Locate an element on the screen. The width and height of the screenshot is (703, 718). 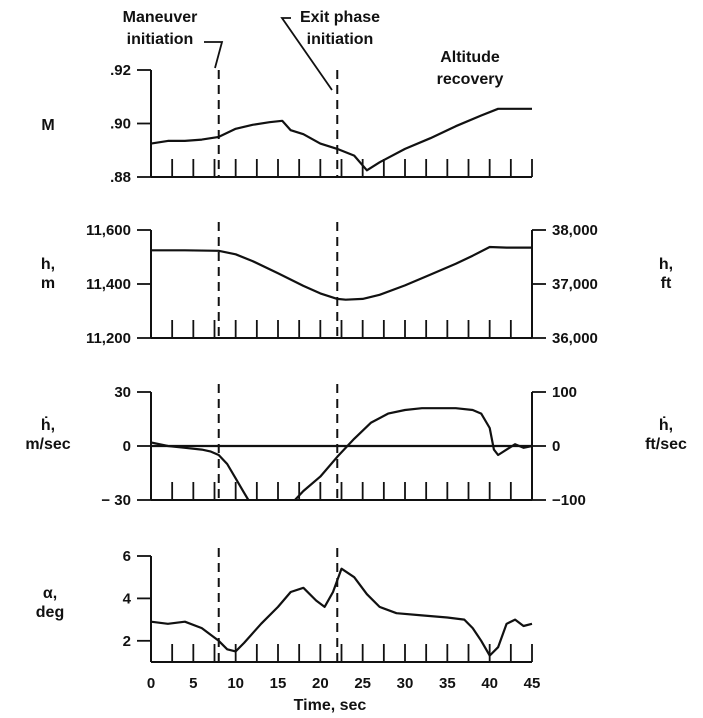
maneuver-leader is located at coordinates (214, 55).